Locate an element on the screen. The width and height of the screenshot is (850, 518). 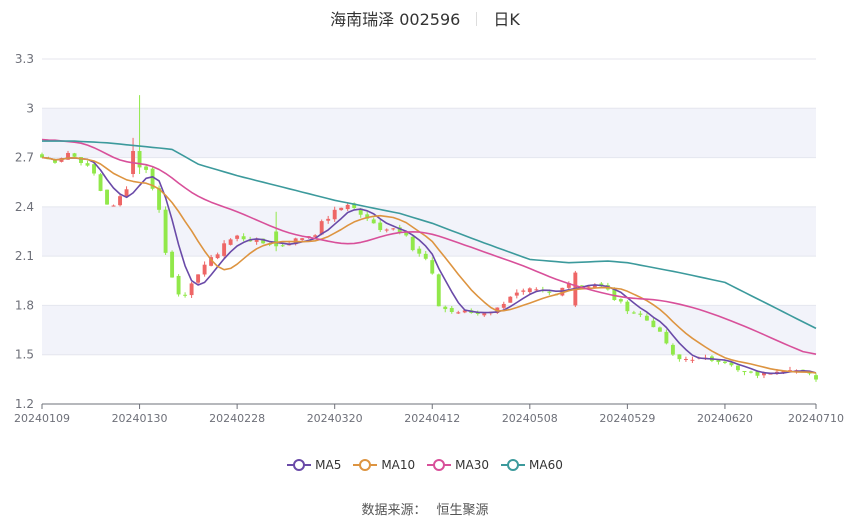
legend-item-ma10: MA10 is located at coordinates (384, 465).